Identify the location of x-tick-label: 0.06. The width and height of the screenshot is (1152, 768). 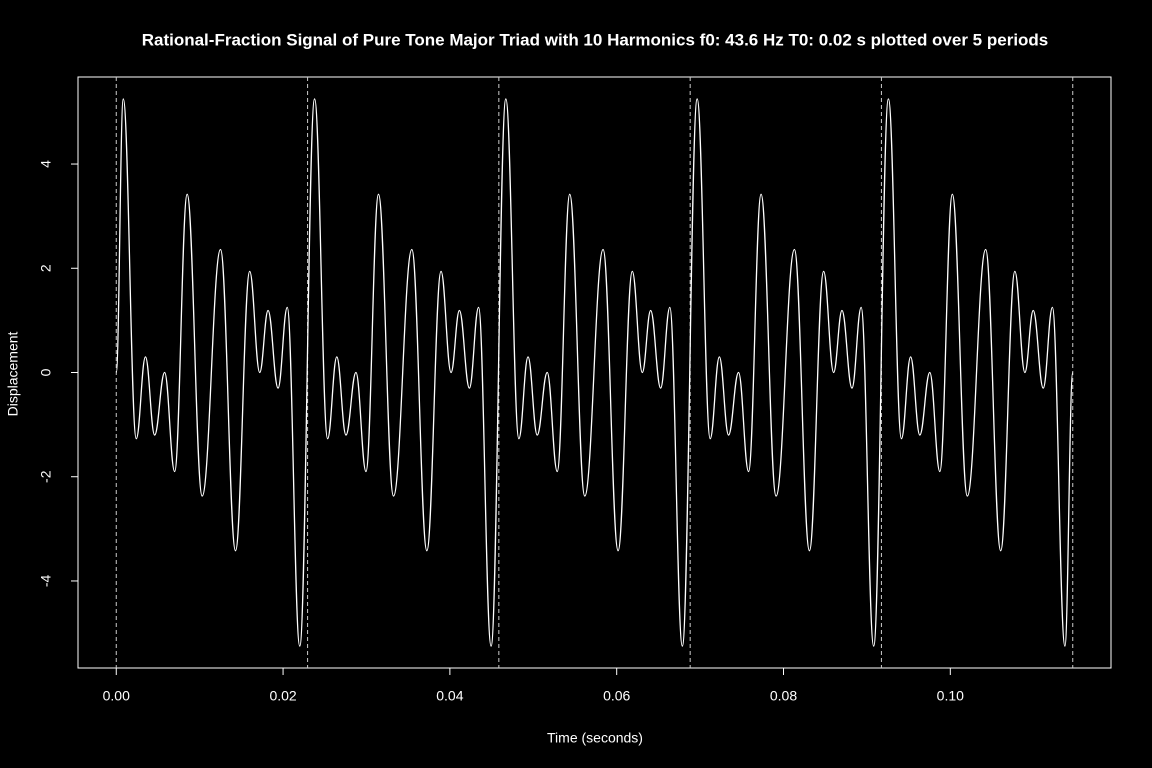
(616, 696).